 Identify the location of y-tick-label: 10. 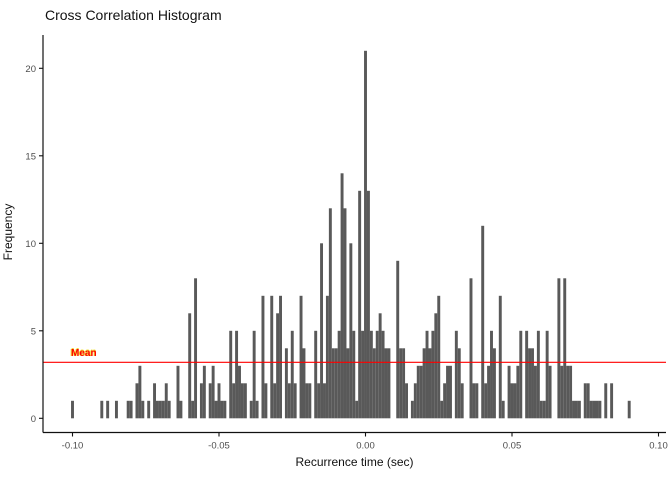
(30, 244).